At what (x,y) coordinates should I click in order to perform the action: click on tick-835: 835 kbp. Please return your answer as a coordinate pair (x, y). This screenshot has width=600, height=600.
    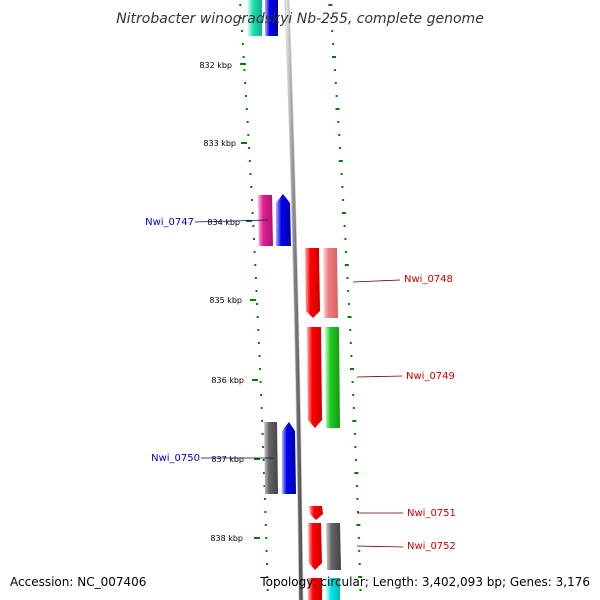
    Looking at the image, I should click on (232, 300).